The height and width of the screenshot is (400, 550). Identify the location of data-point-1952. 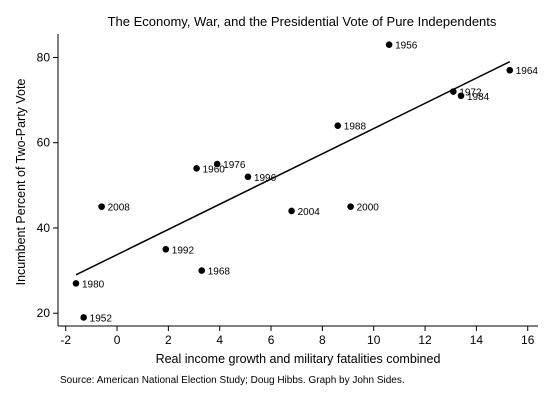
(83, 317).